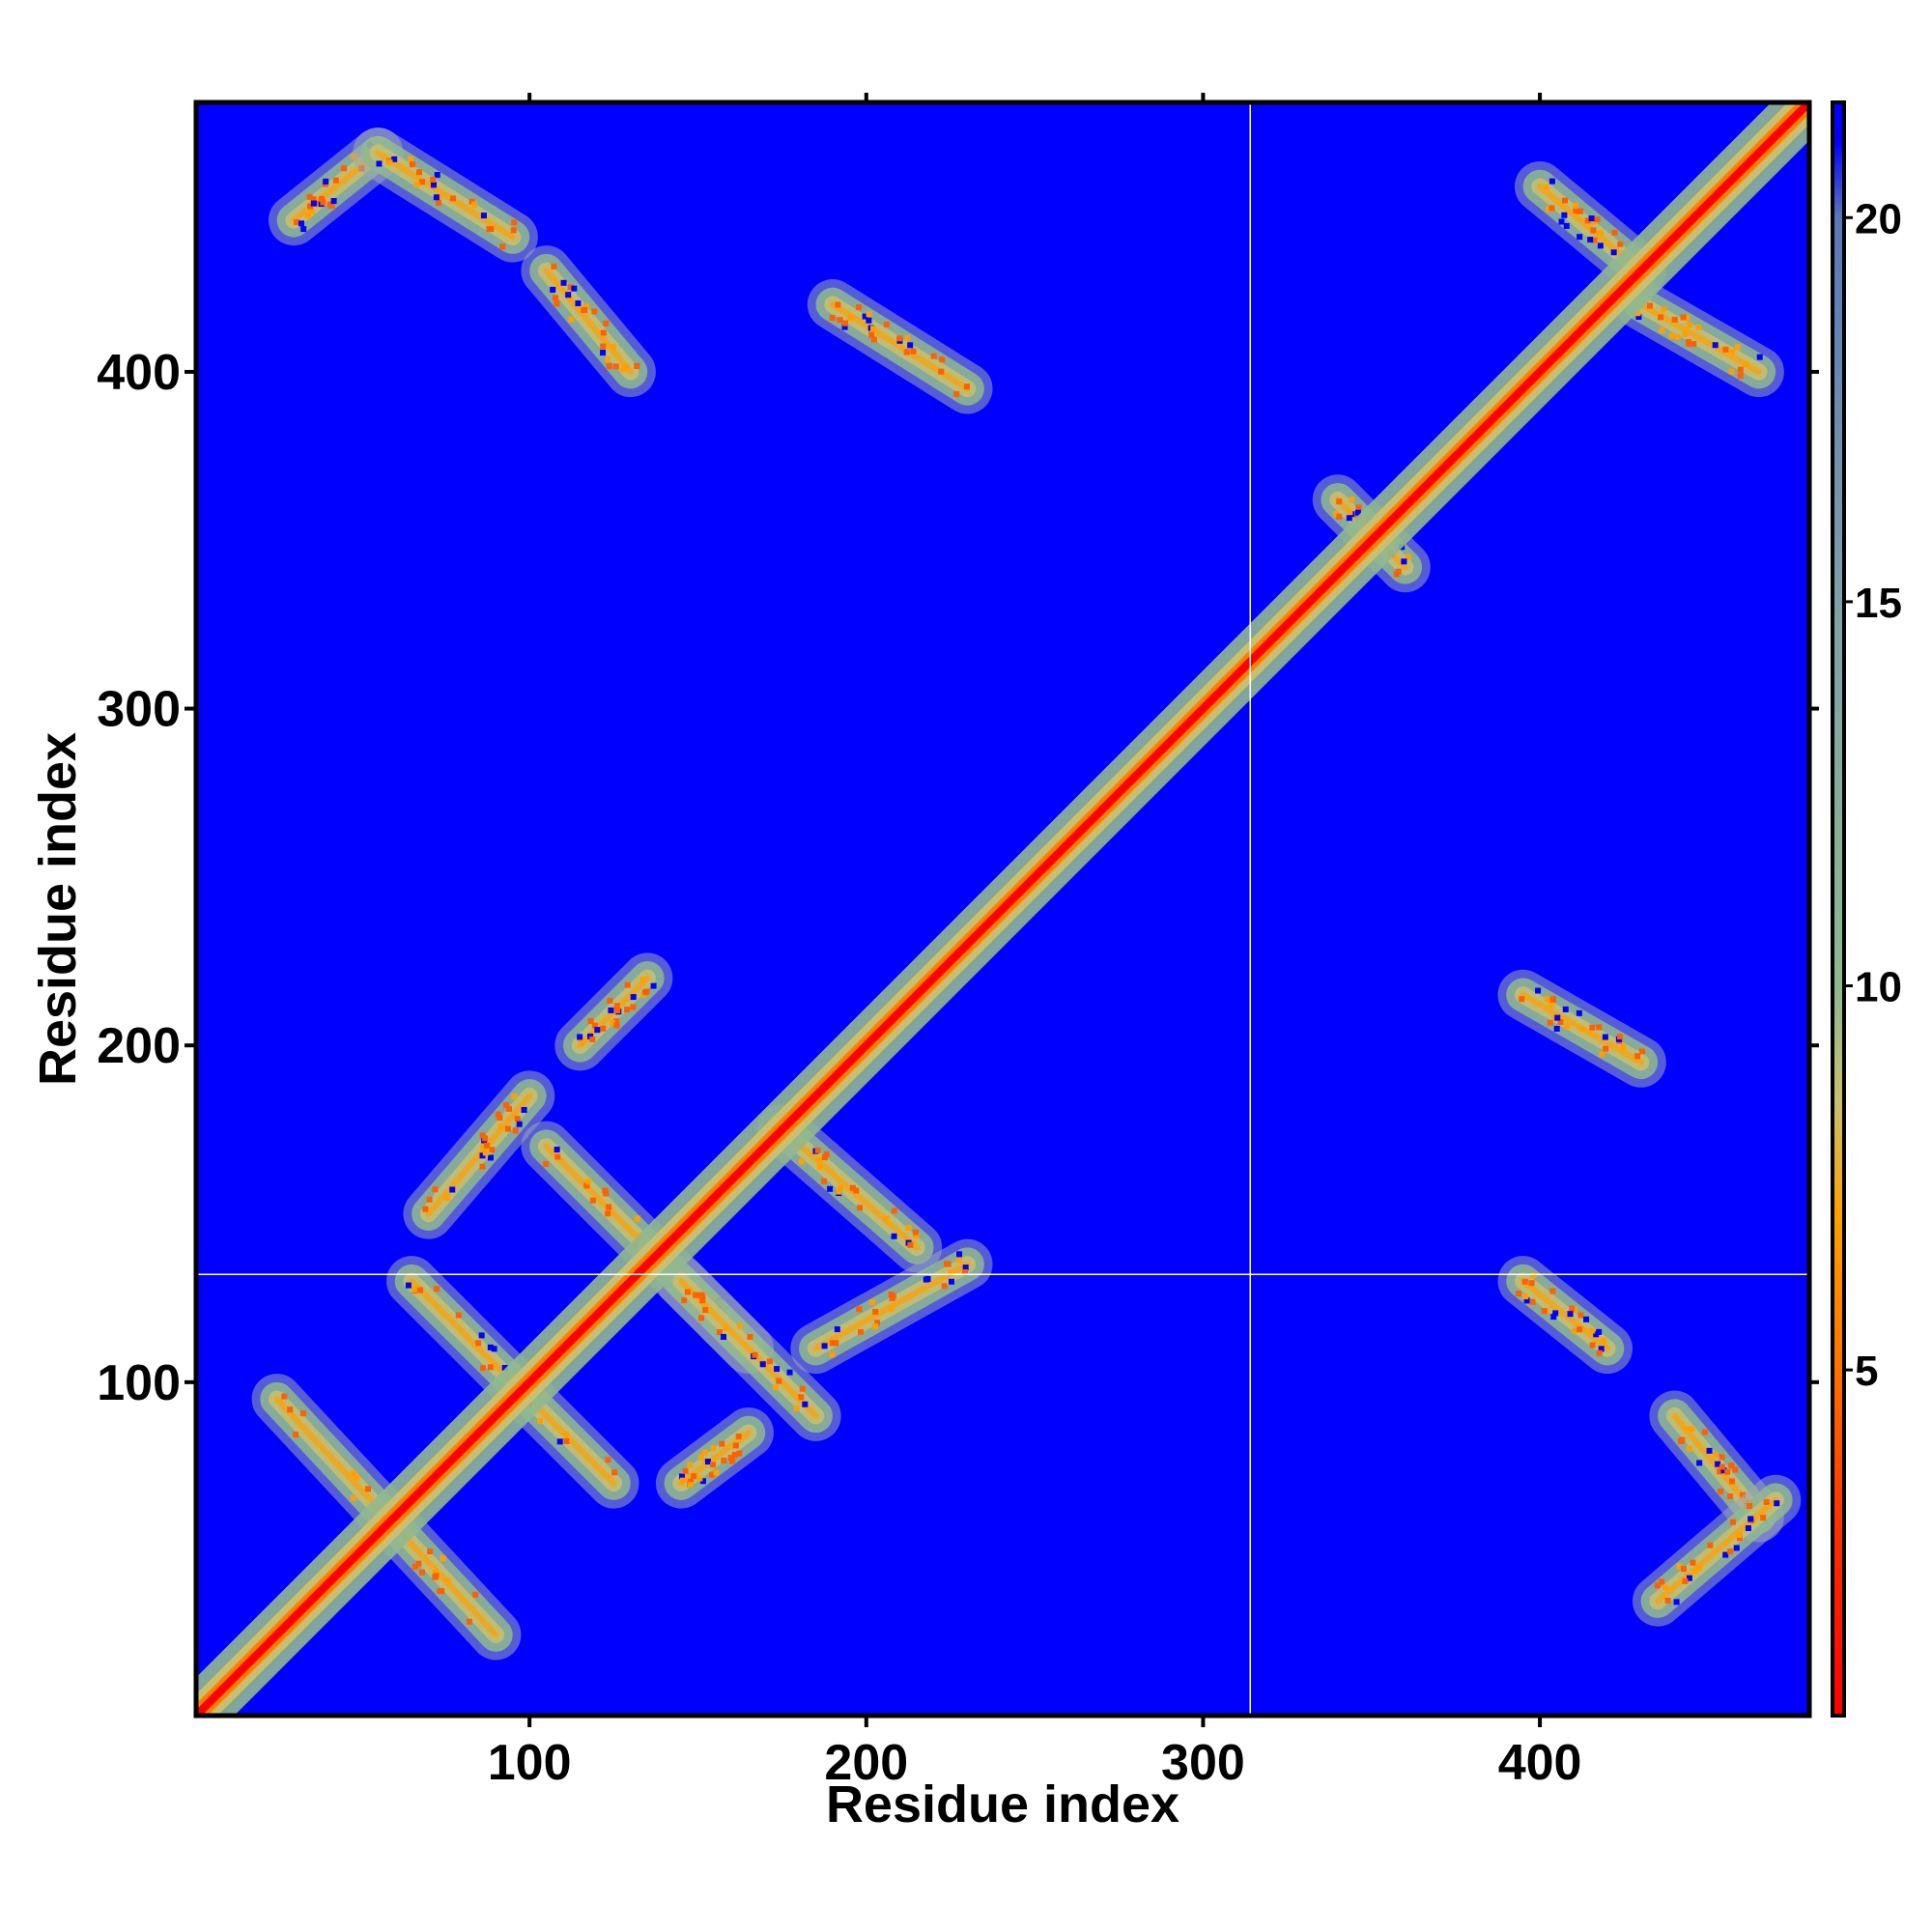  What do you see at coordinates (866, 1763) in the screenshot?
I see `x-tick-label: 200` at bounding box center [866, 1763].